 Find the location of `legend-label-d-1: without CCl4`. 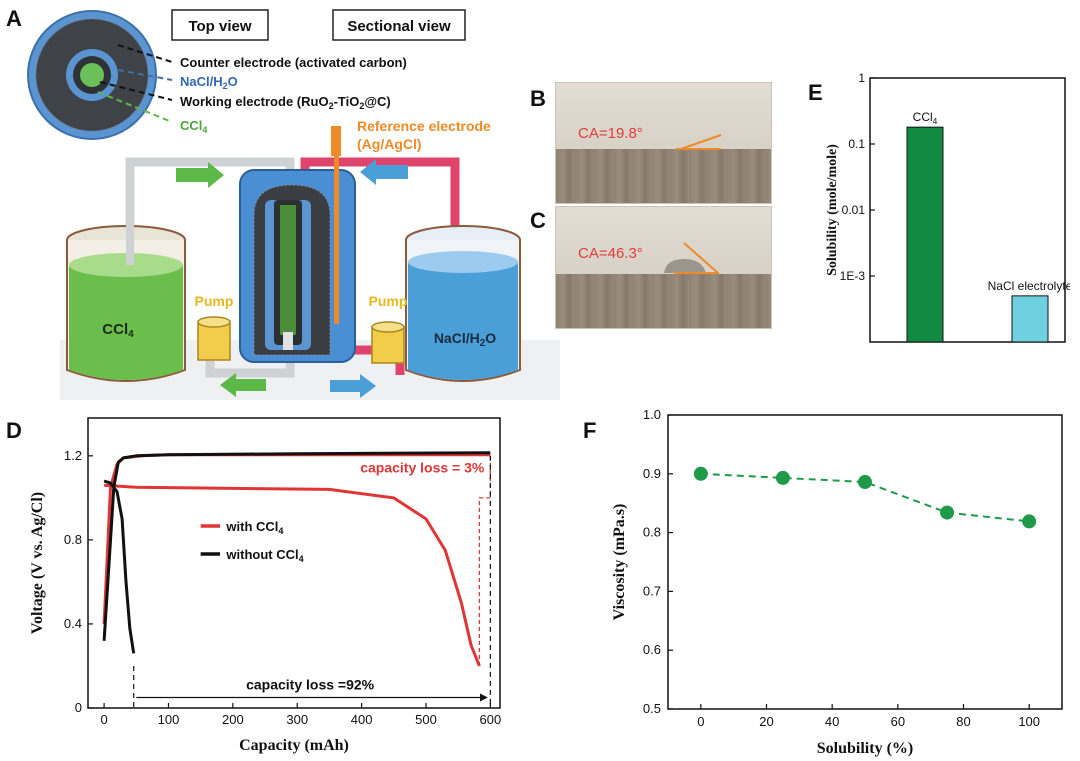

legend-label-d-1: without CCl4 is located at coordinates (264, 555).